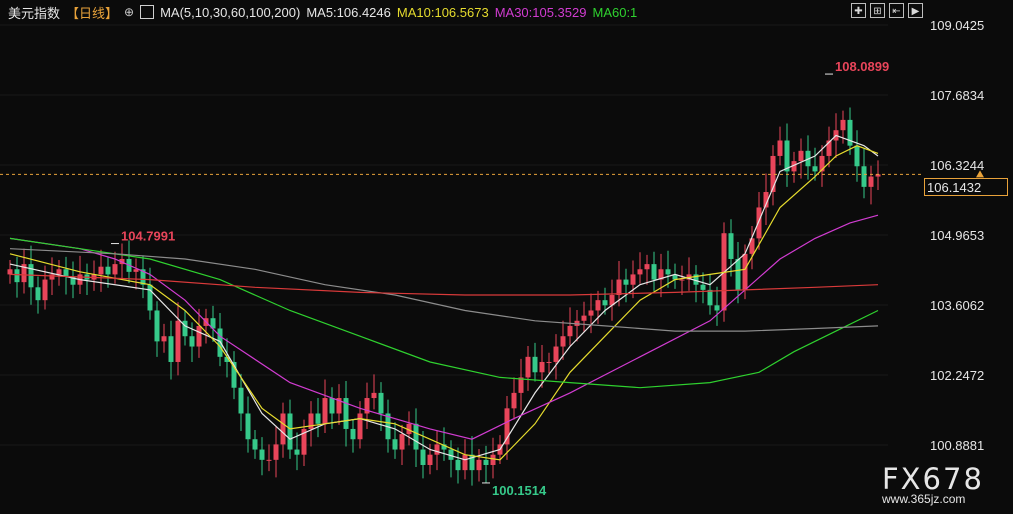  Describe the element at coordinates (92, 13) in the screenshot. I see `period-selector: 【日线】` at that location.